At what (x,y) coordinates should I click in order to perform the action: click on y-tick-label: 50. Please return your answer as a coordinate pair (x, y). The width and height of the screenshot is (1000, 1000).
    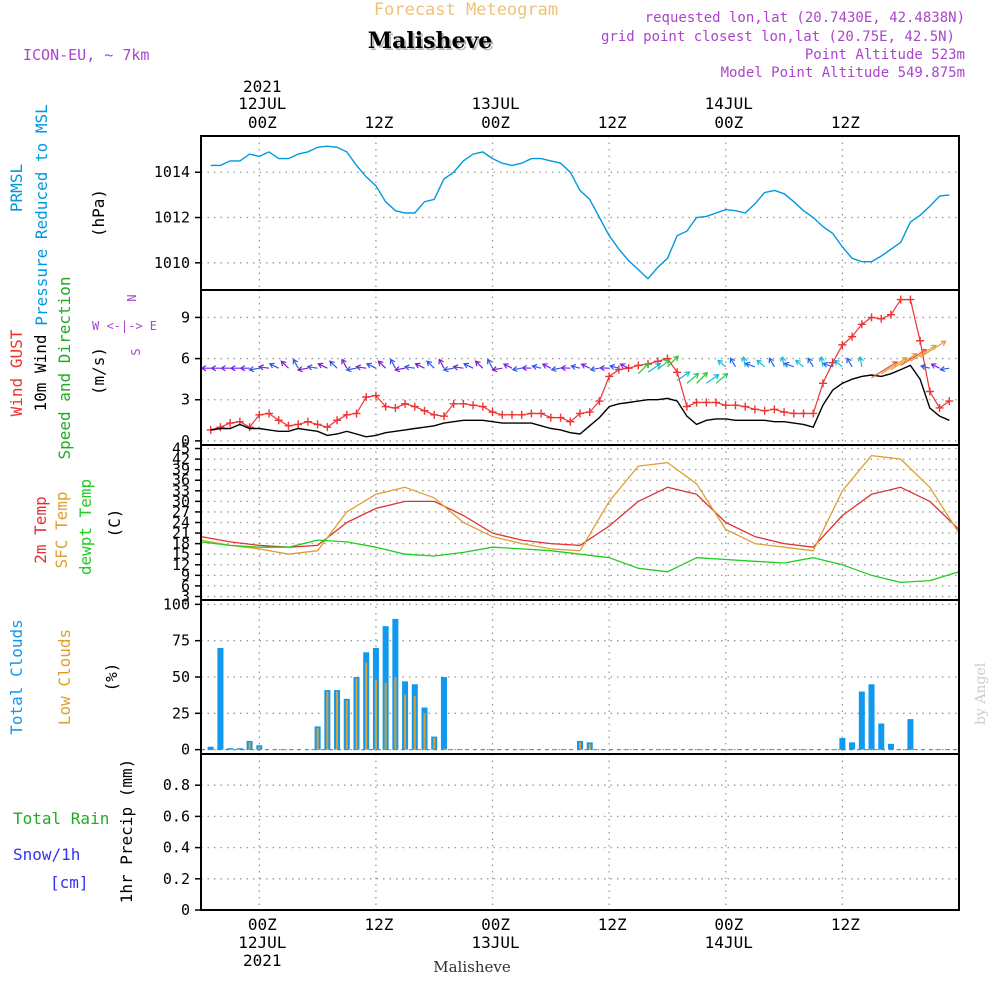
    Looking at the image, I should click on (181, 677).